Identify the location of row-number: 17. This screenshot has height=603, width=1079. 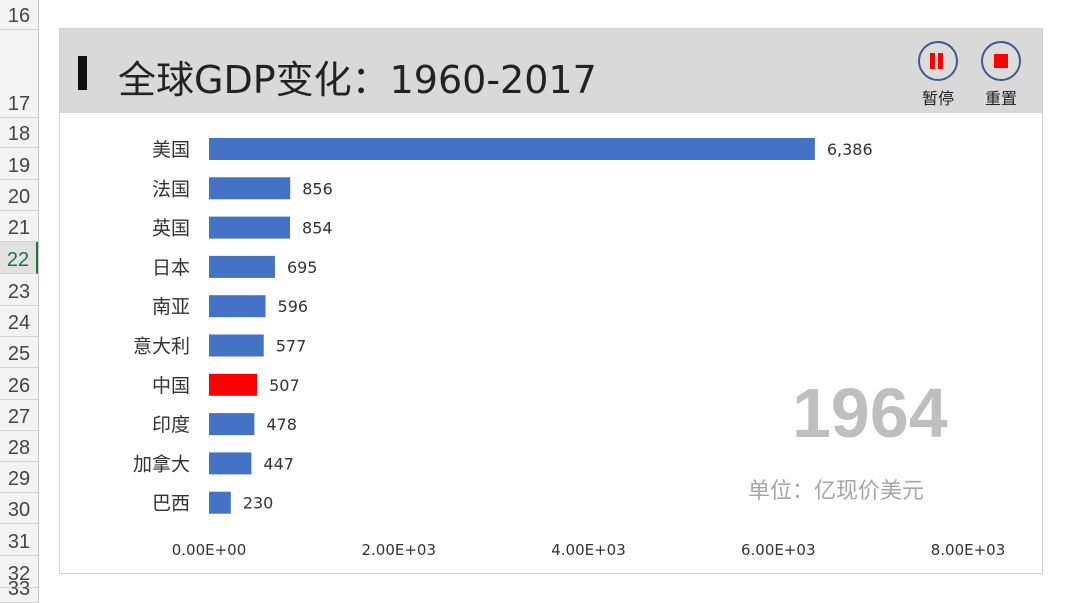
(19, 74).